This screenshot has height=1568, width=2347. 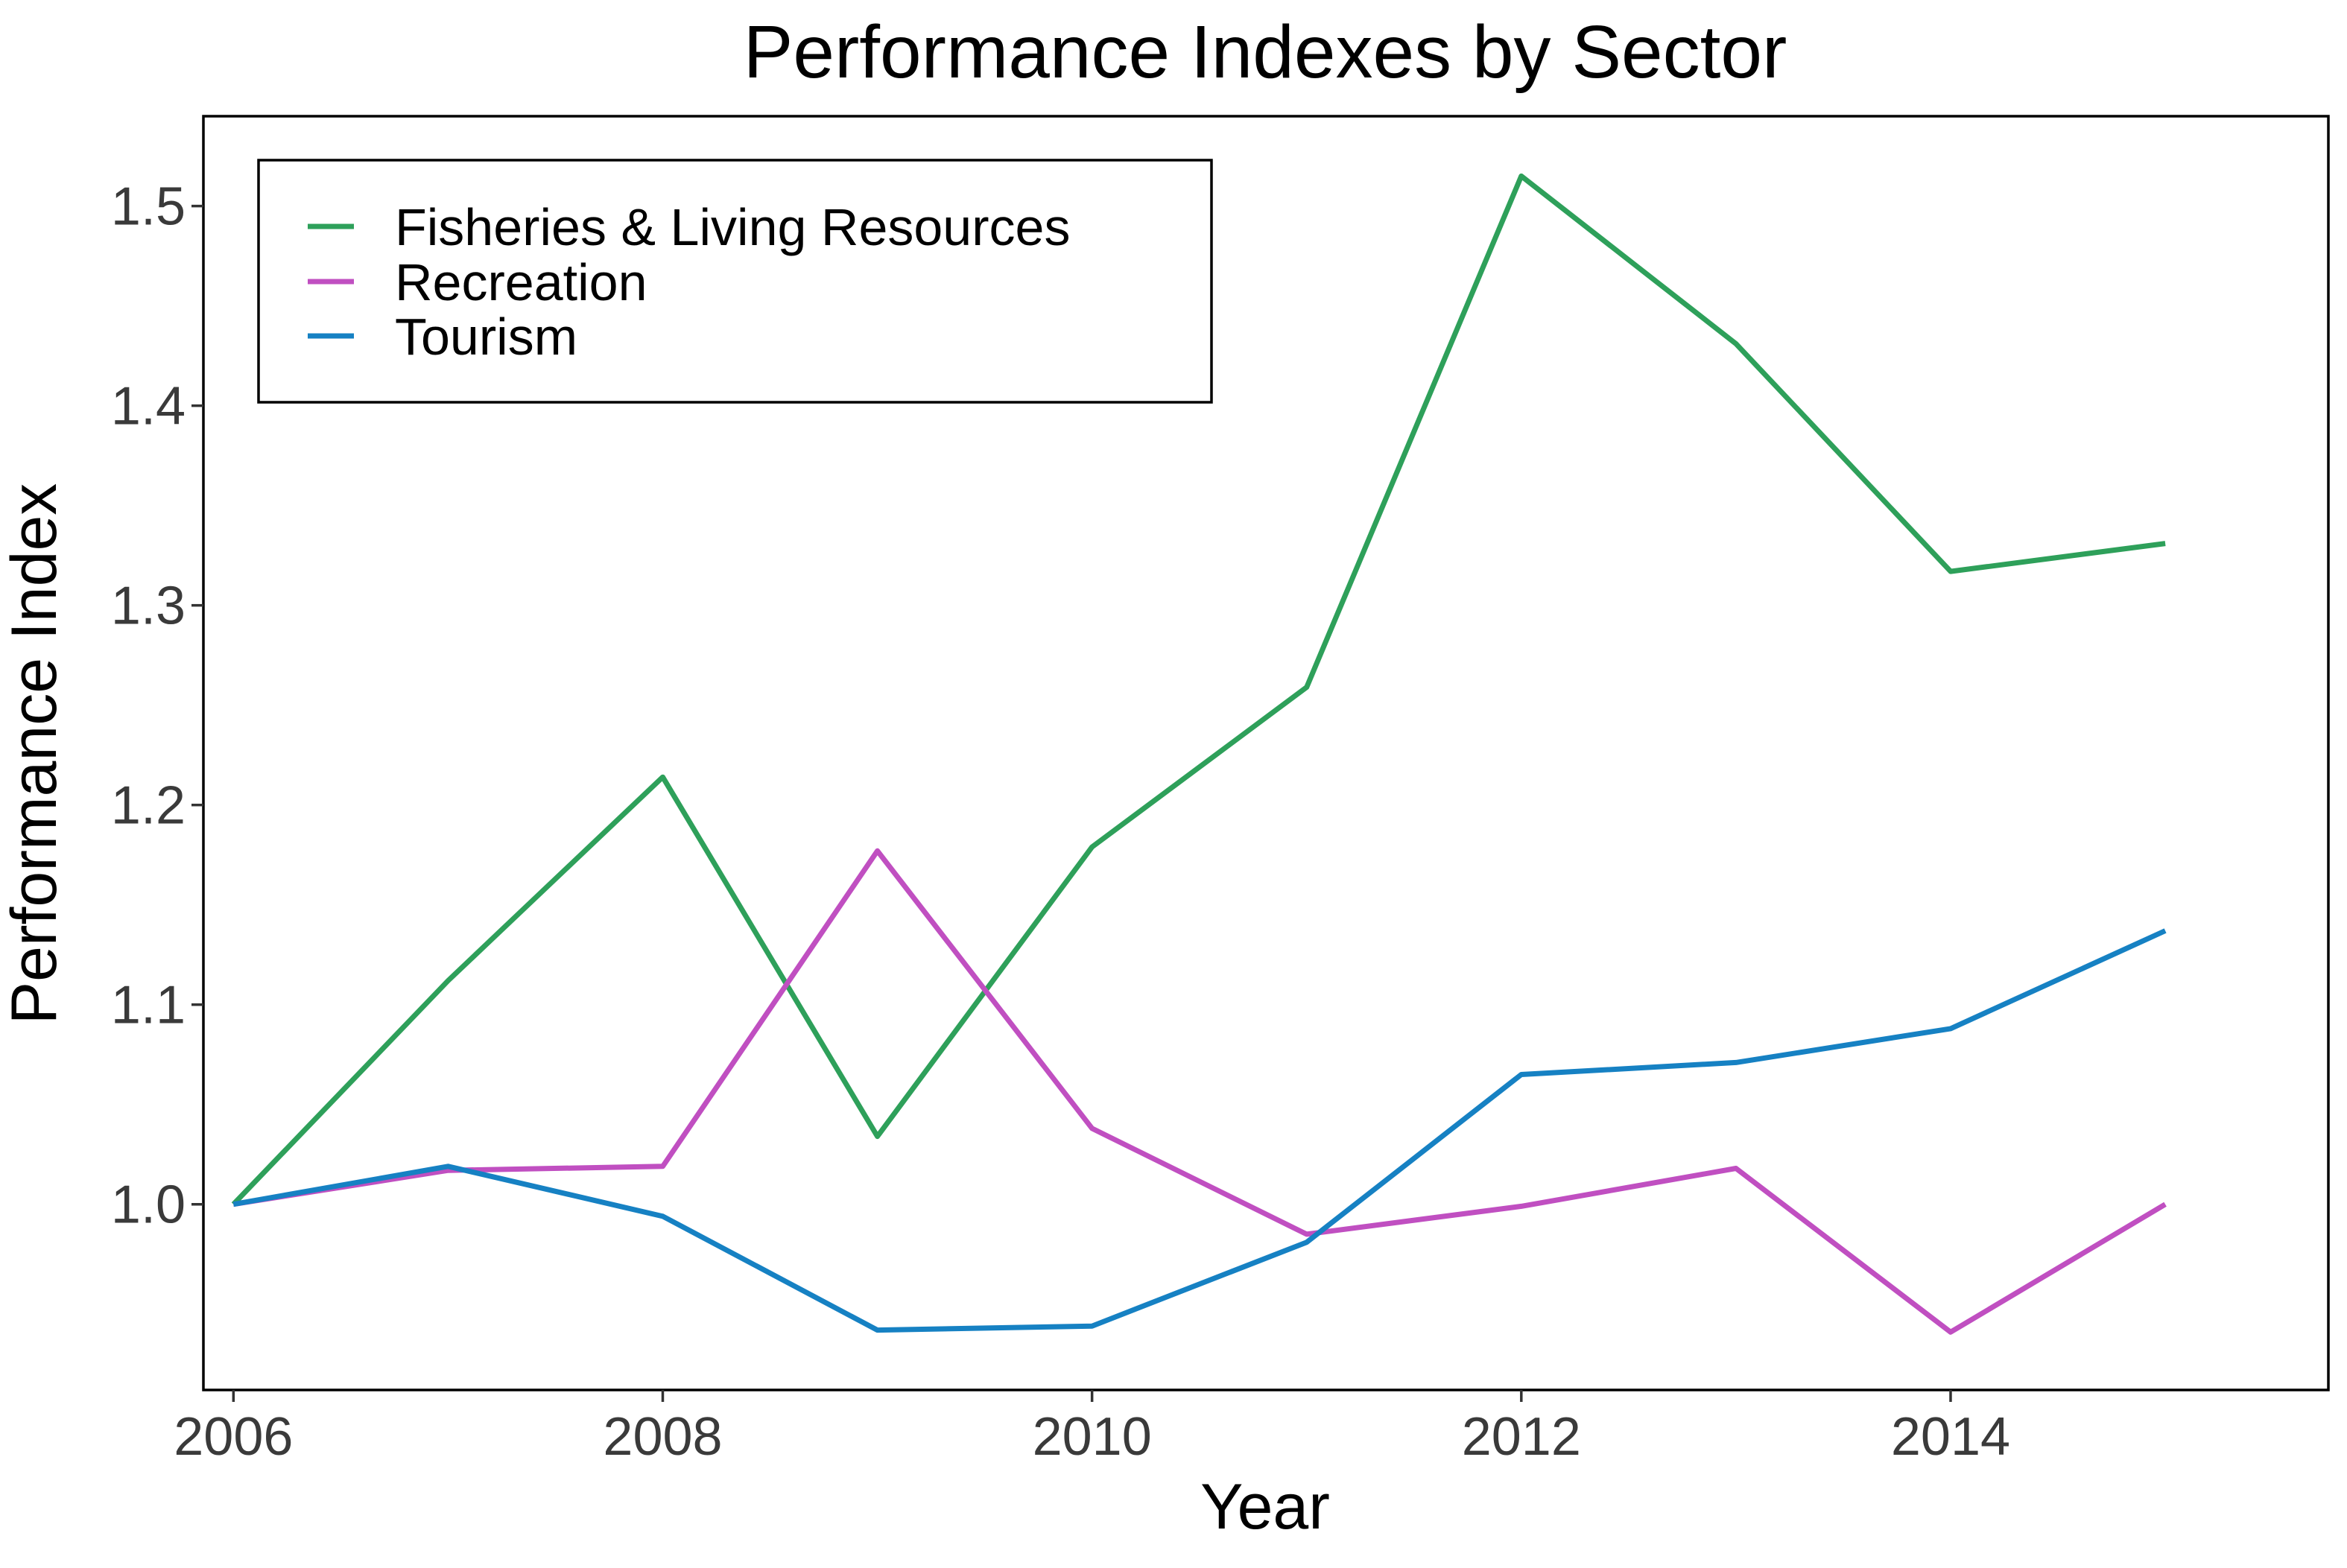 What do you see at coordinates (521, 282) in the screenshot?
I see `legend-label-recreation: Recreation` at bounding box center [521, 282].